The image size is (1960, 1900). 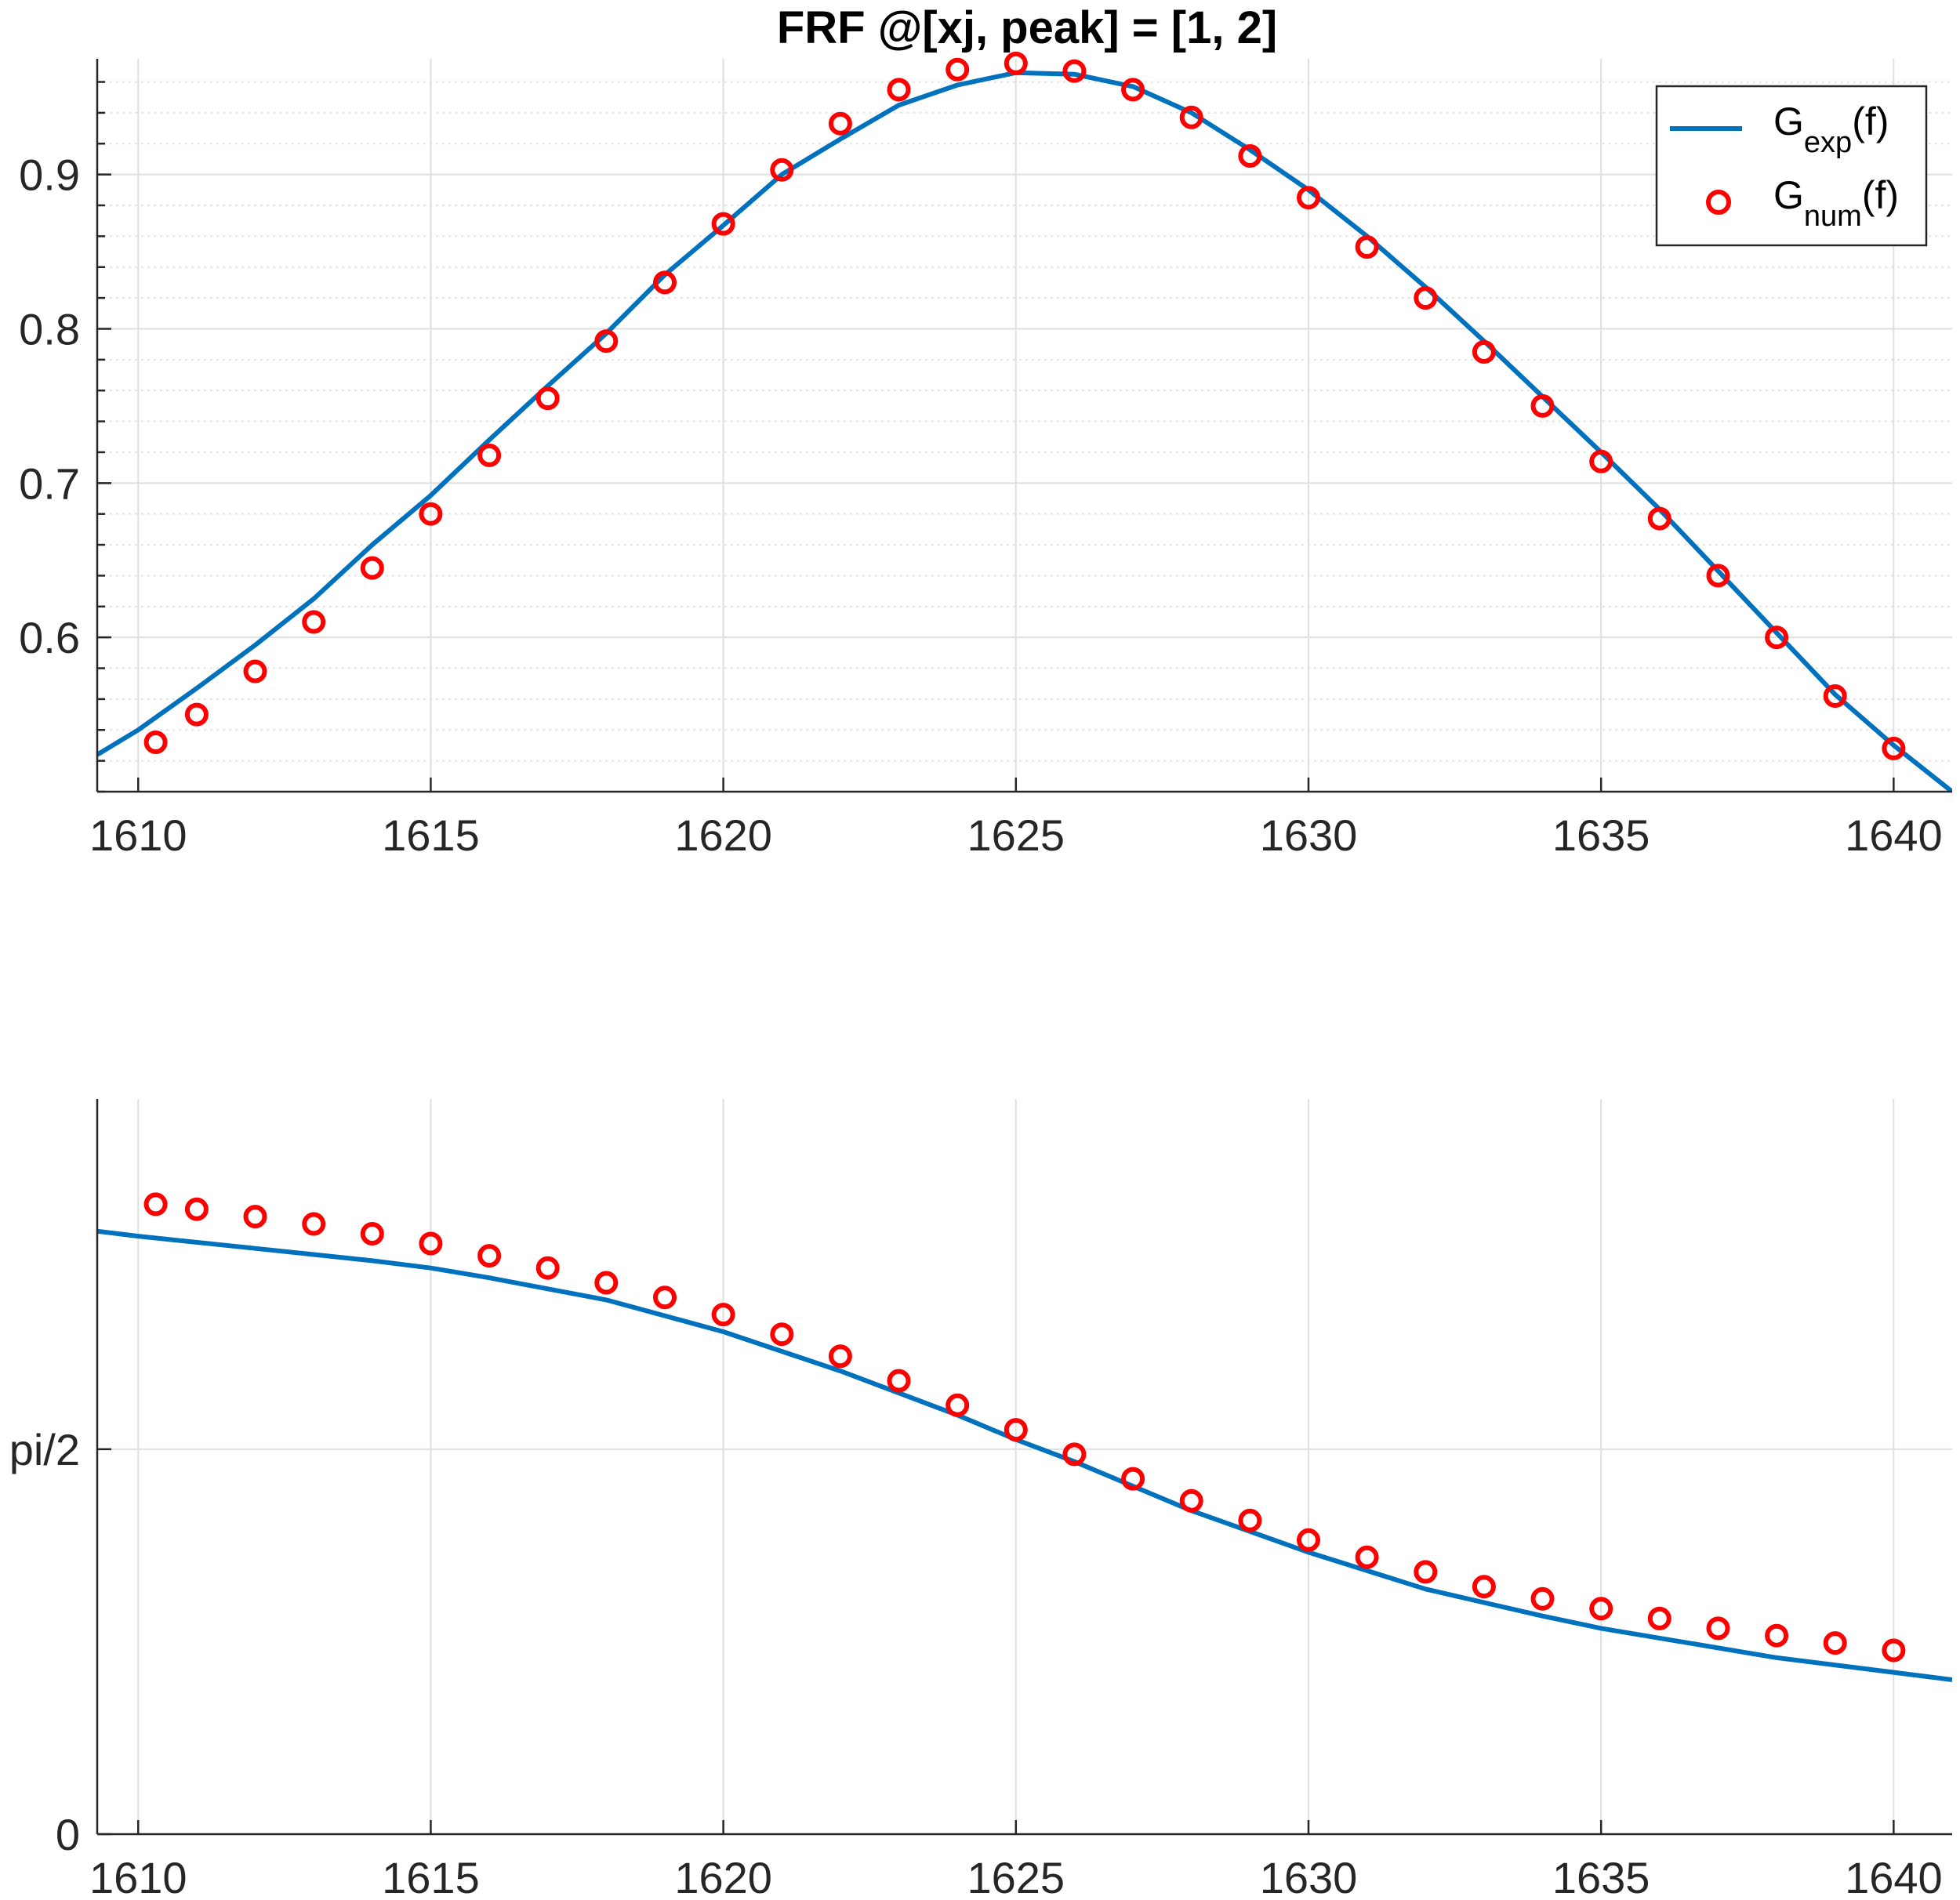 I want to click on tick-label-y: 0.7, so click(x=49, y=483).